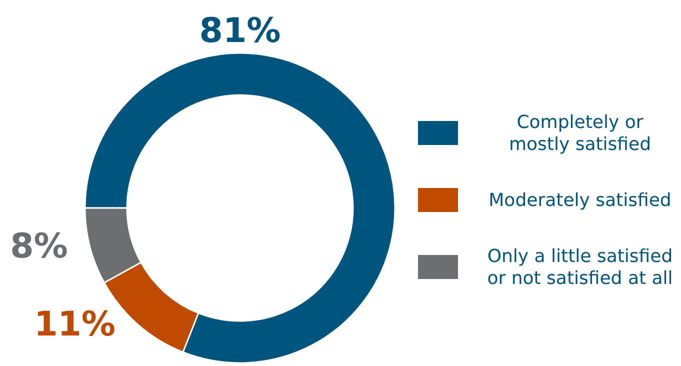  Describe the element at coordinates (39, 246) in the screenshot. I see `data-label: 8%` at that location.